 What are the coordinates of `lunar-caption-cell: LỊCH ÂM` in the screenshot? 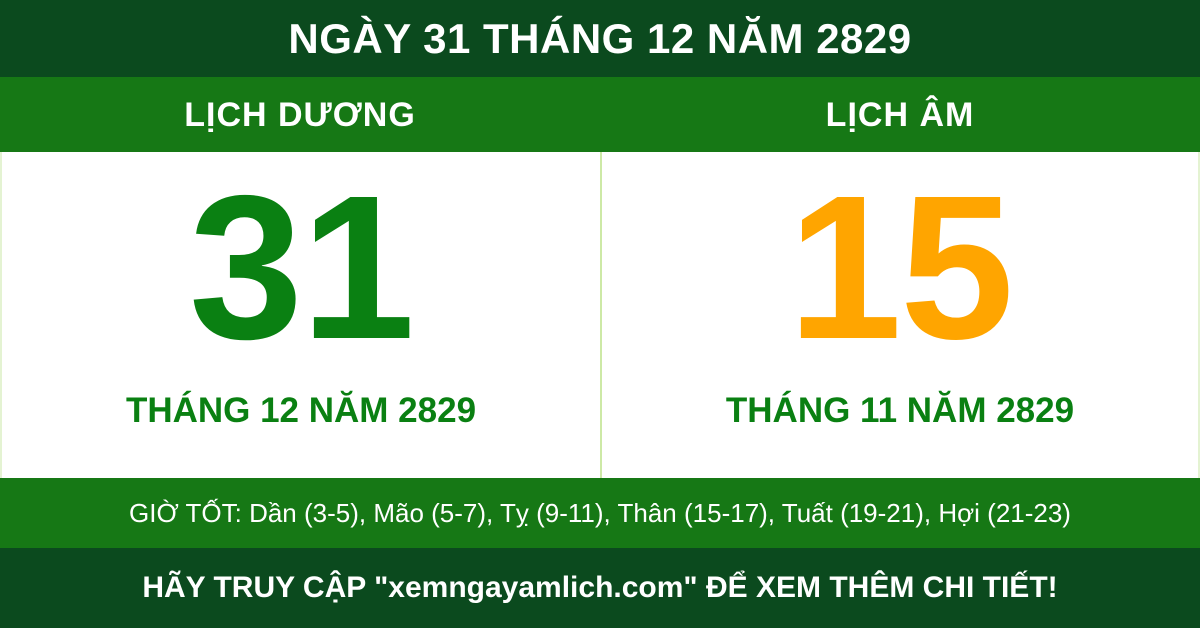 It's located at (900, 114).